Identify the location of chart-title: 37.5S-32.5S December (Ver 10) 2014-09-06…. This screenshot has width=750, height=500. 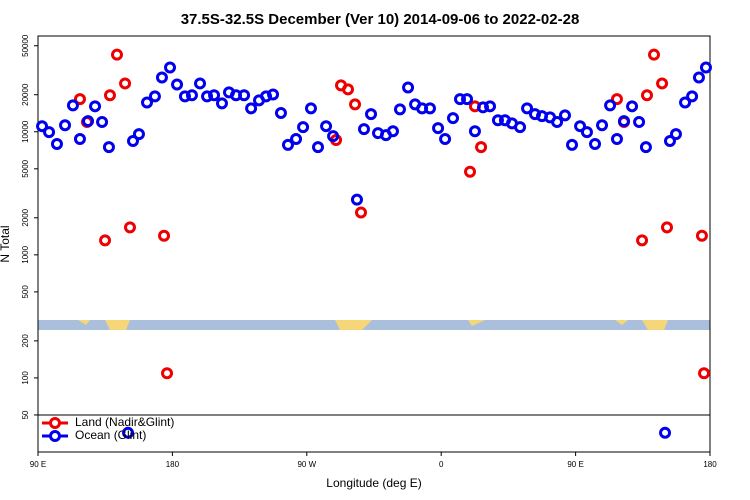
(380, 19).